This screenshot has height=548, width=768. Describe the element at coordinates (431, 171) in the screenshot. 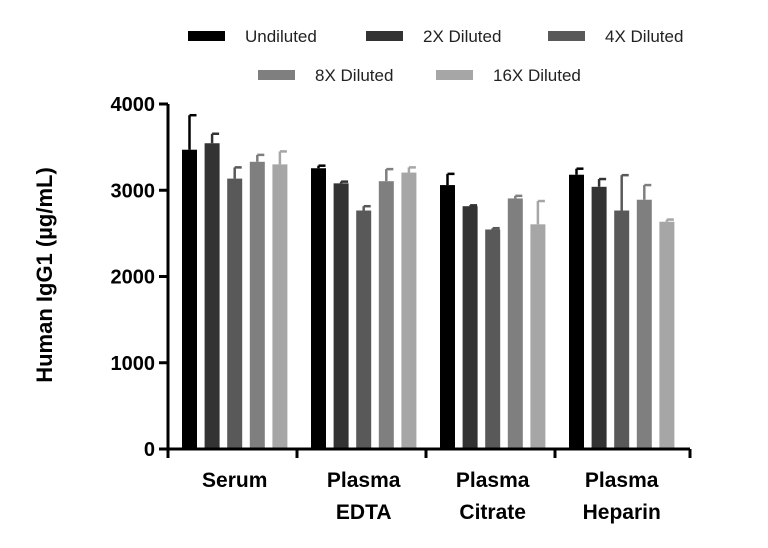

I see `error-bars` at that location.